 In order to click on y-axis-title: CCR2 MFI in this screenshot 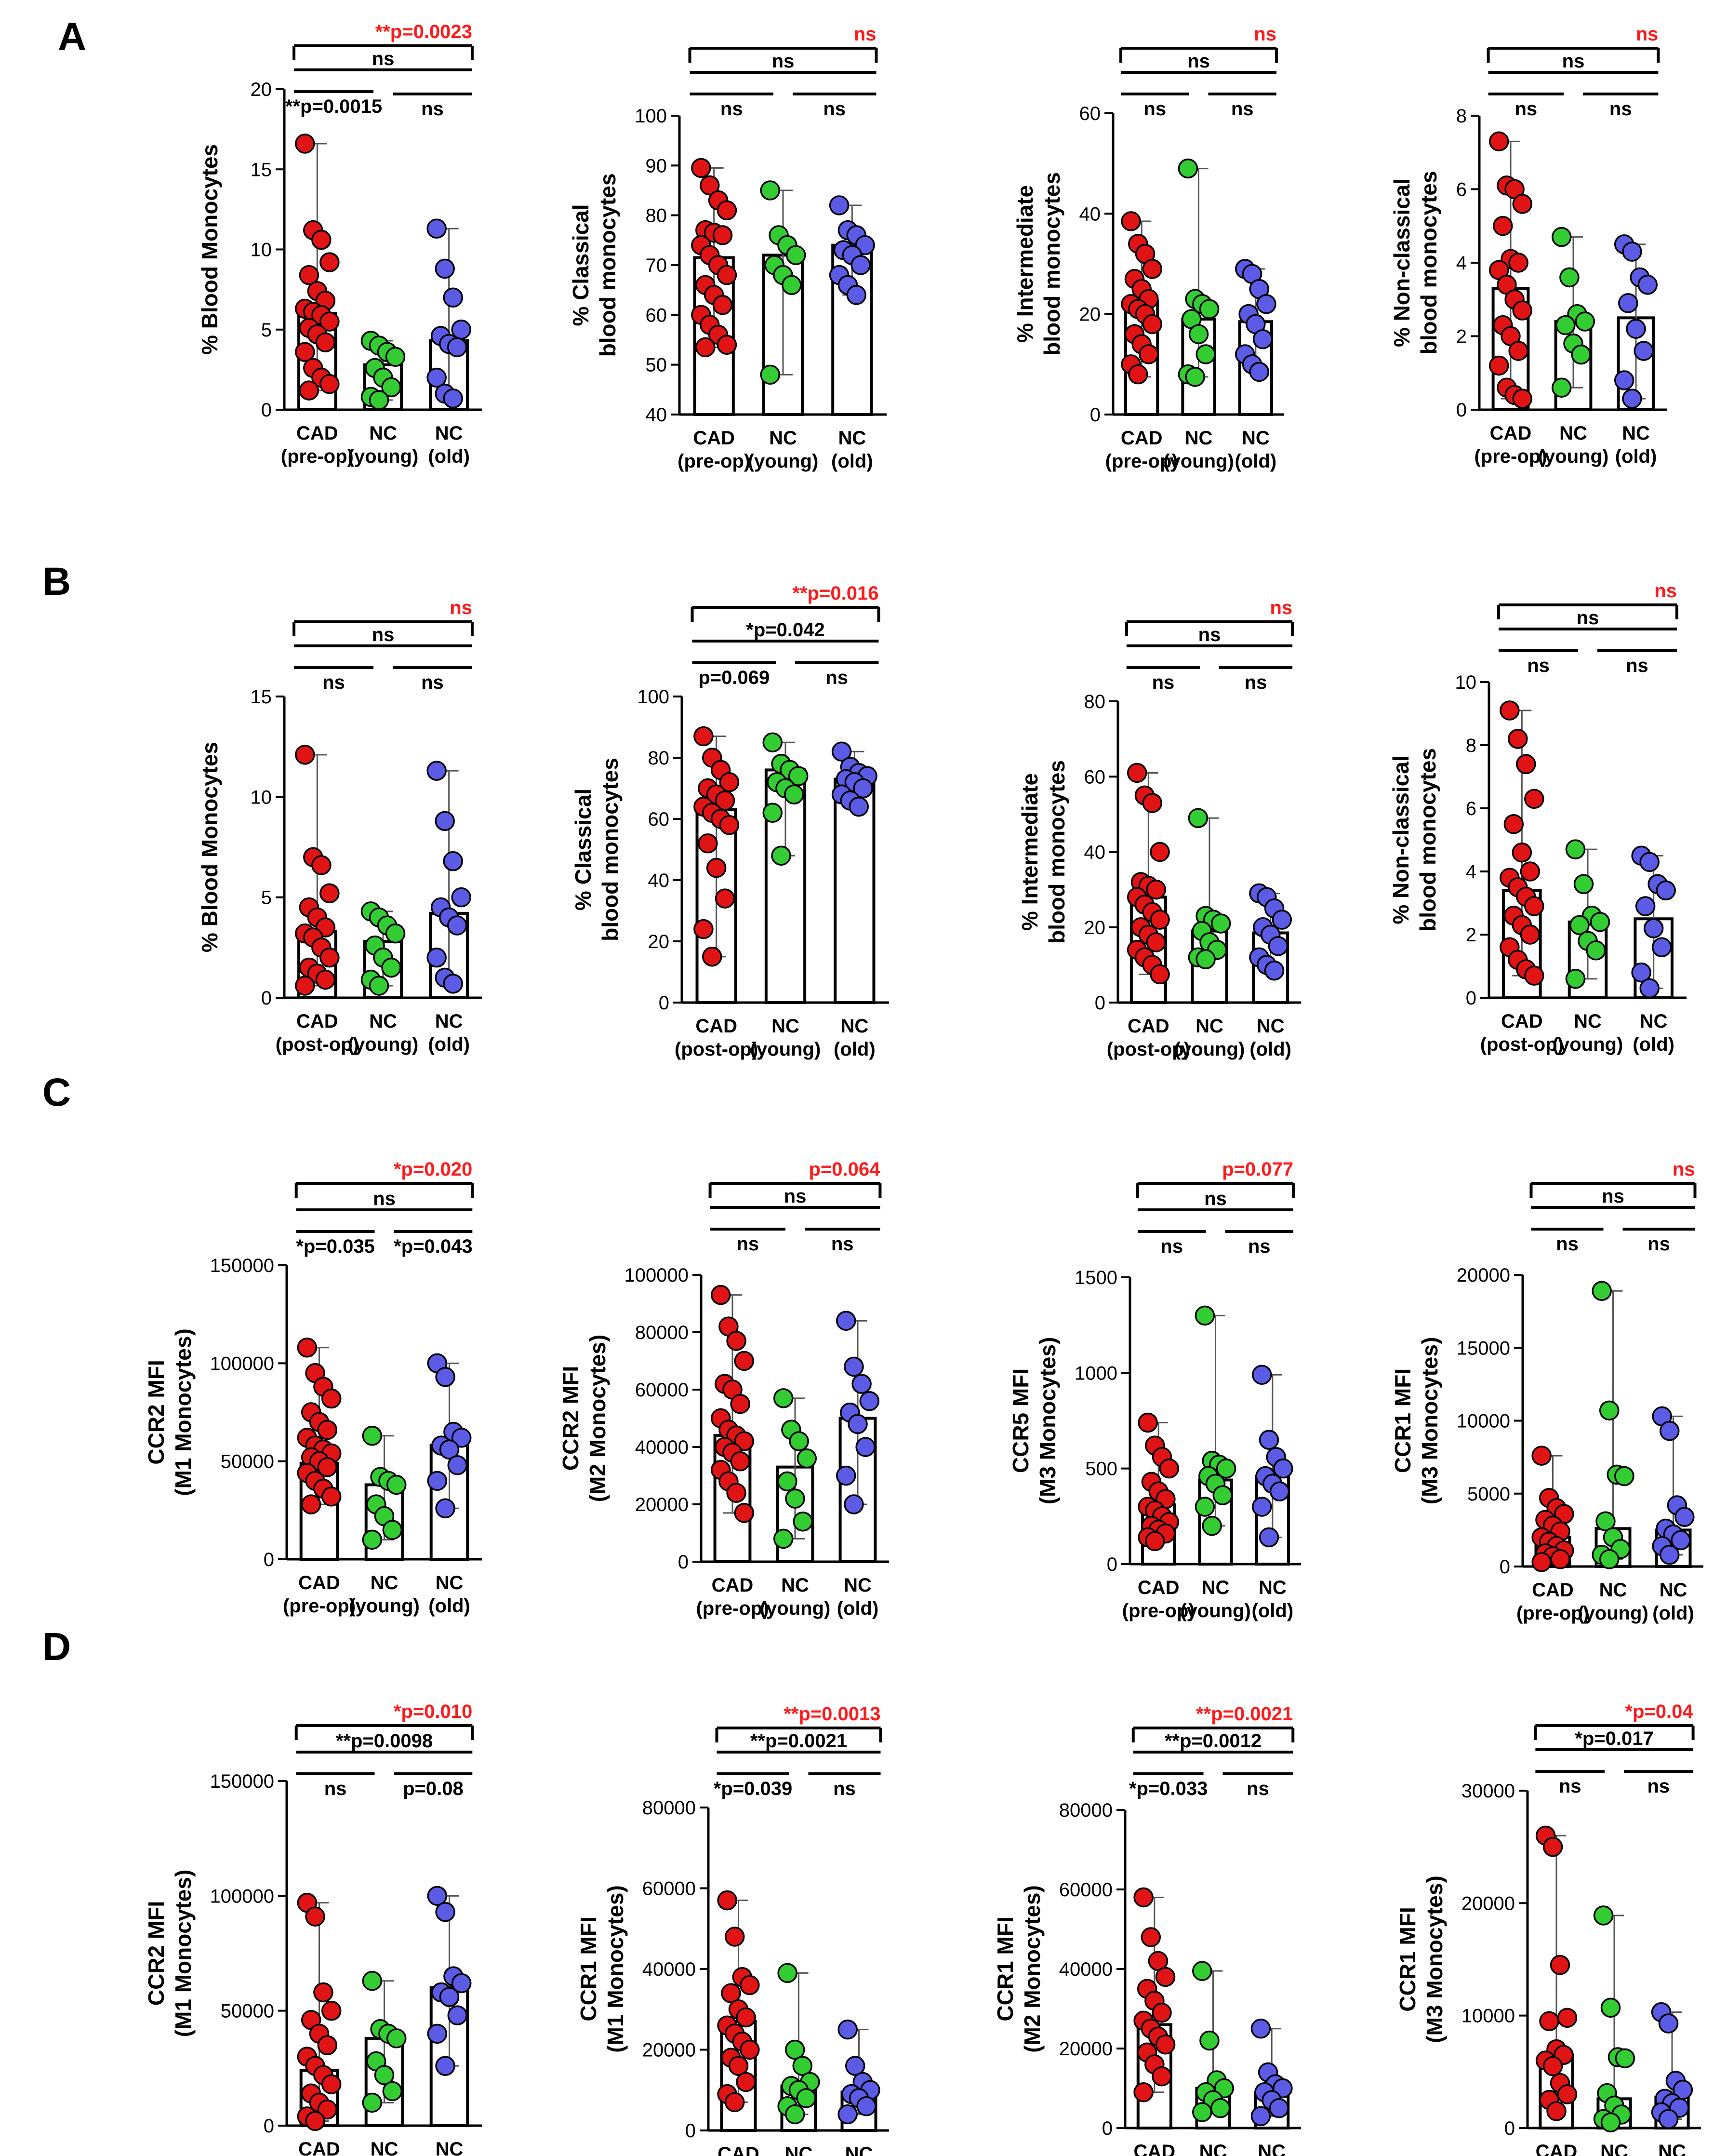, I will do `click(570, 1419)`.